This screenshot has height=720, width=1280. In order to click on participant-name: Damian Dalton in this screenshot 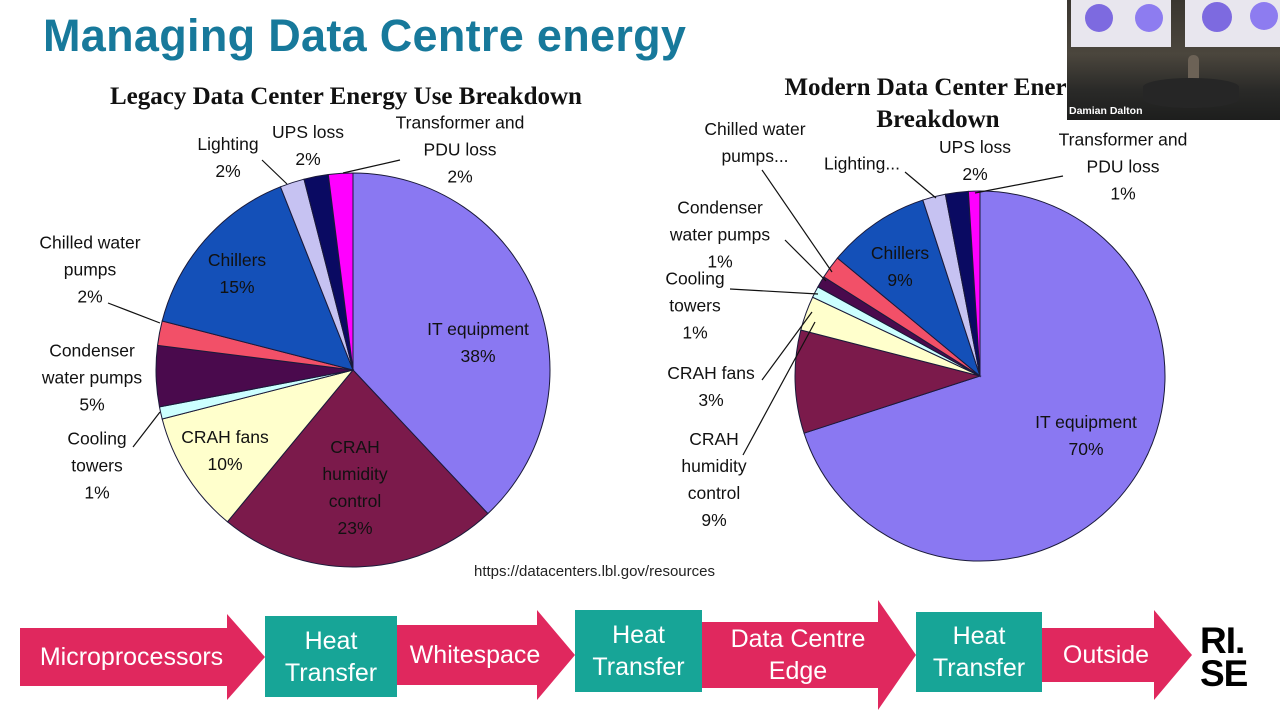, I will do `click(1106, 111)`.